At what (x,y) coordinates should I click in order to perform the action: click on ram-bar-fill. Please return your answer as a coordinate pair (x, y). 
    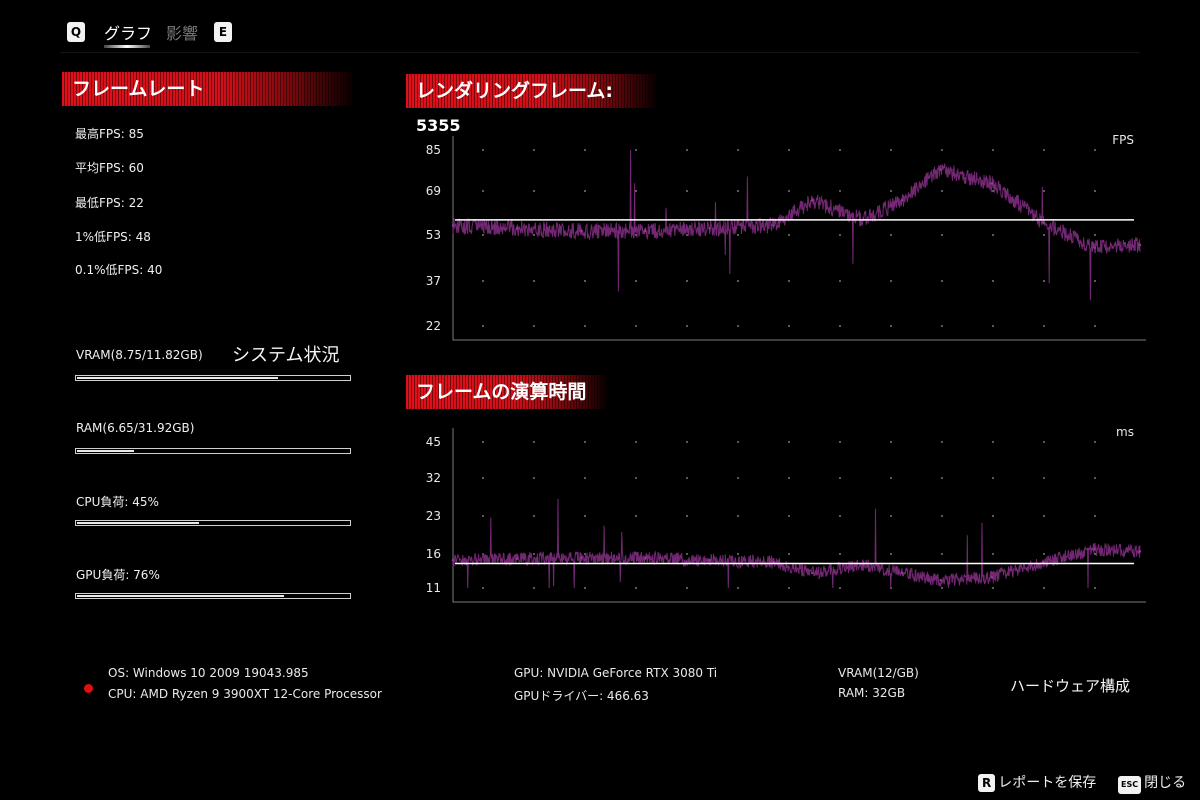
    Looking at the image, I should click on (106, 451).